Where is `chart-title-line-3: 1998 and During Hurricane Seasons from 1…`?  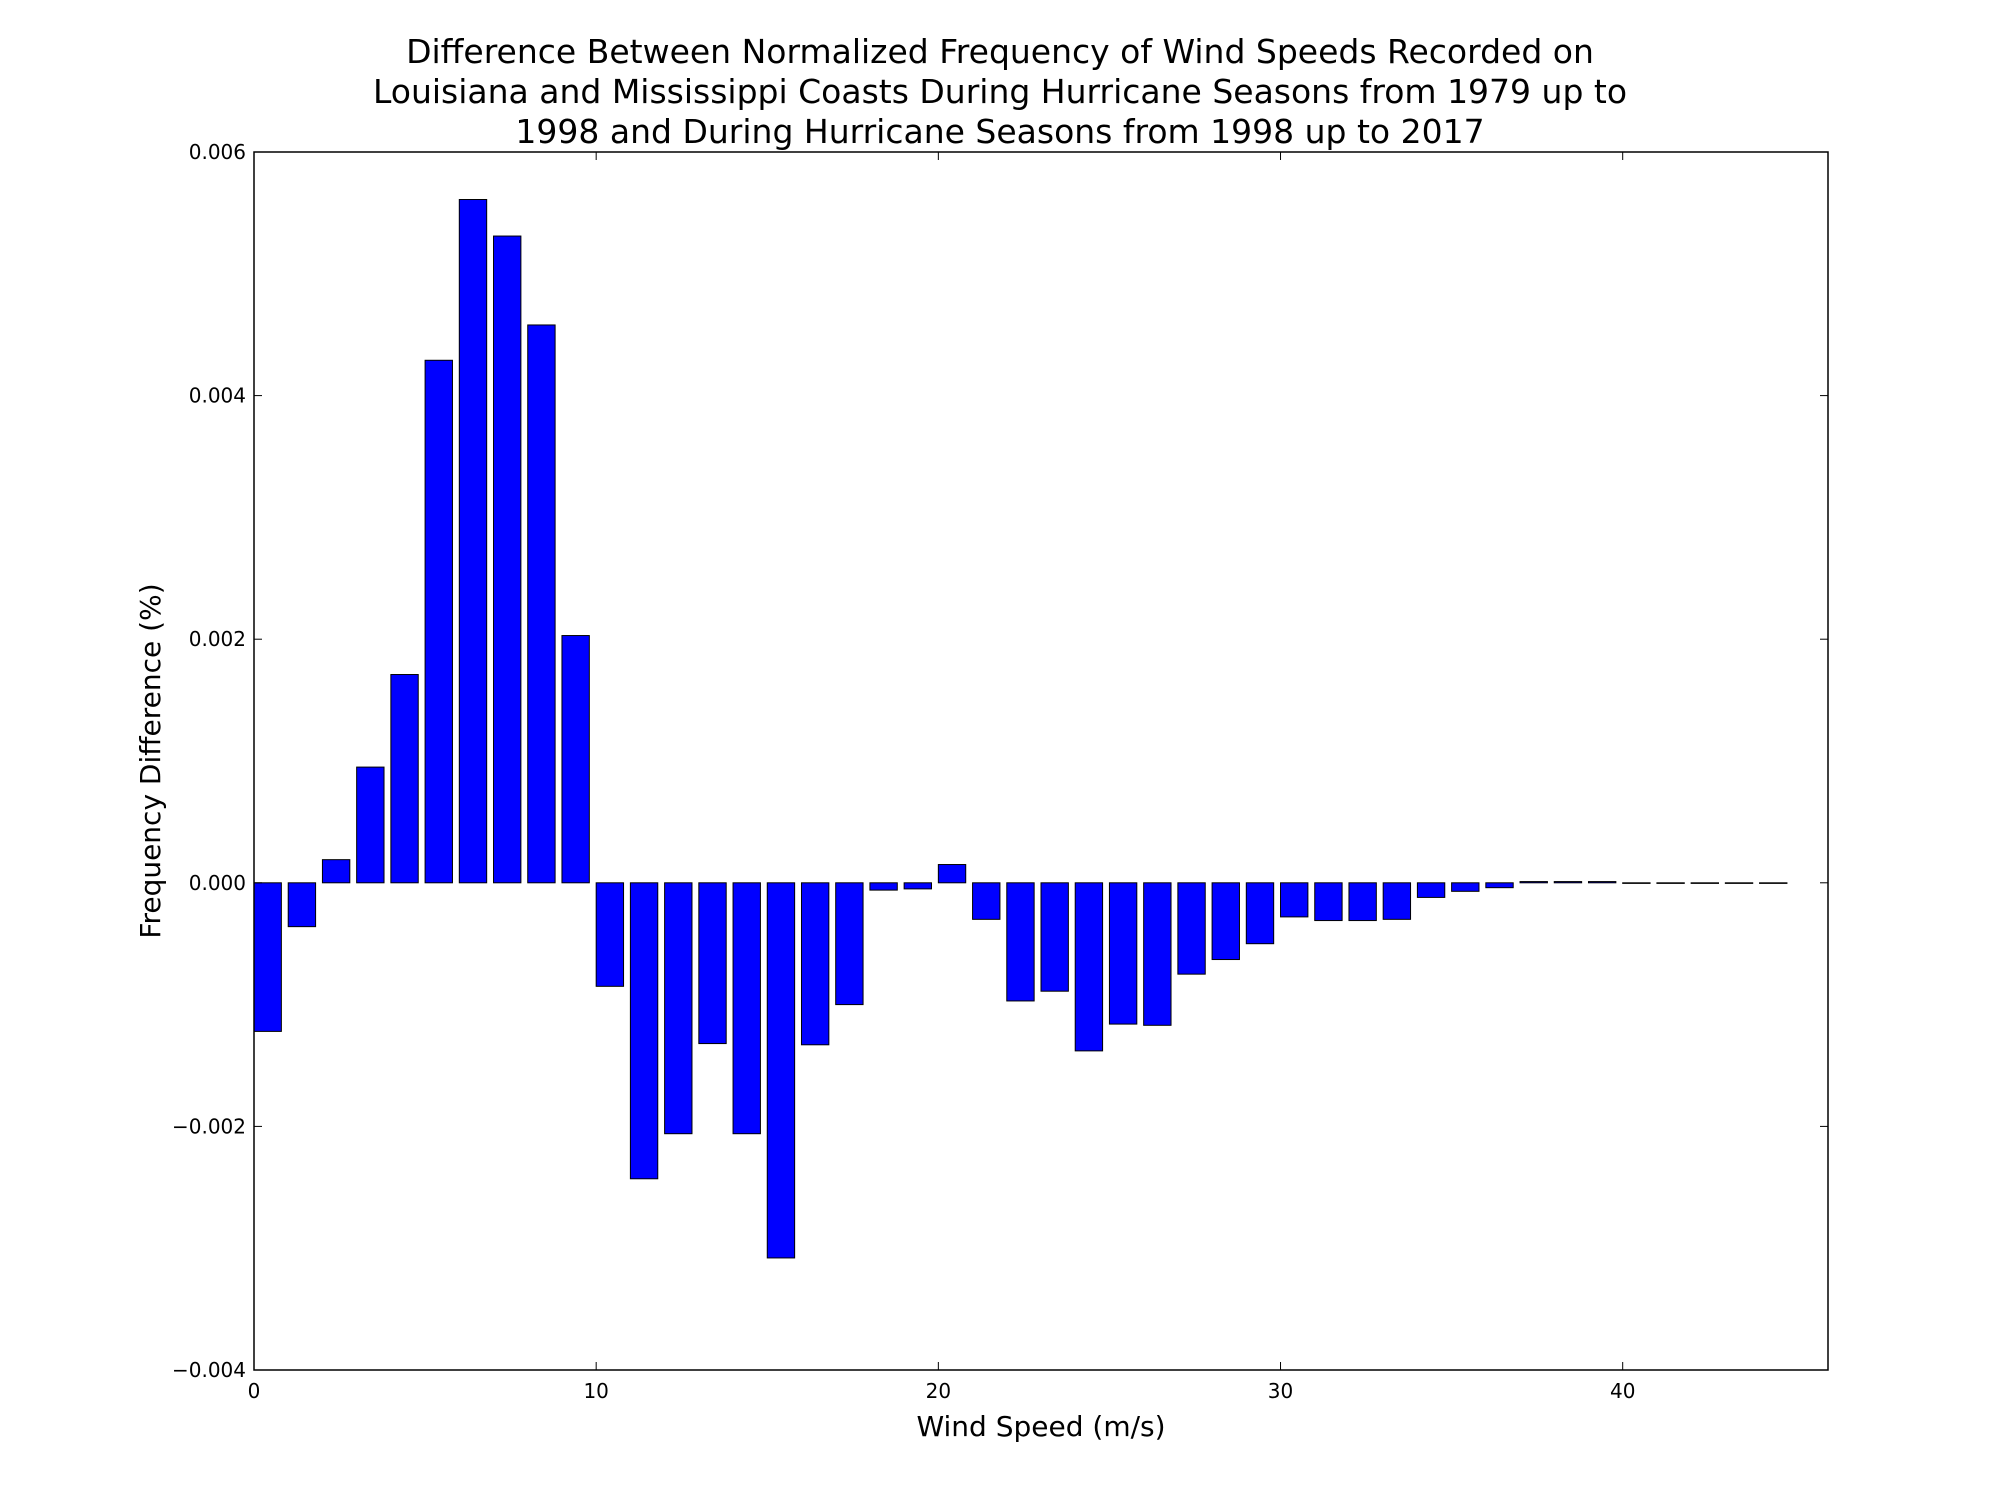
chart-title-line-3: 1998 and During Hurricane Seasons from 1… is located at coordinates (1000, 131).